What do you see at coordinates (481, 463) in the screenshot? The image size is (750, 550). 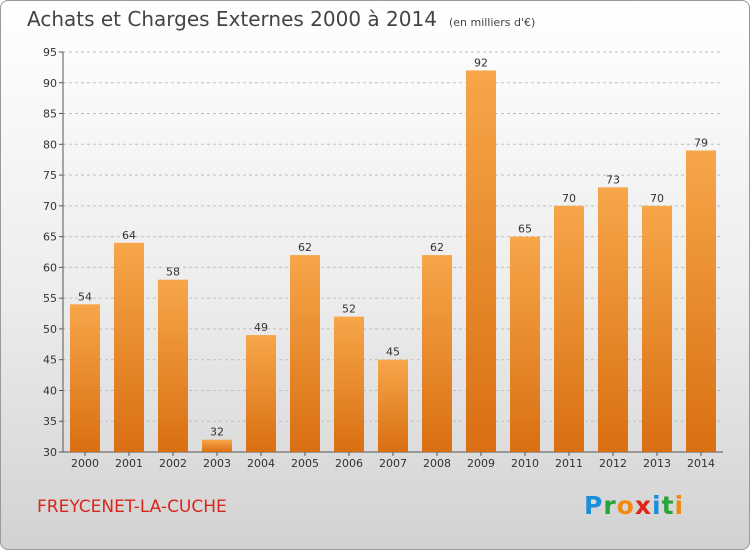 I see `x-tick-label: 2009` at bounding box center [481, 463].